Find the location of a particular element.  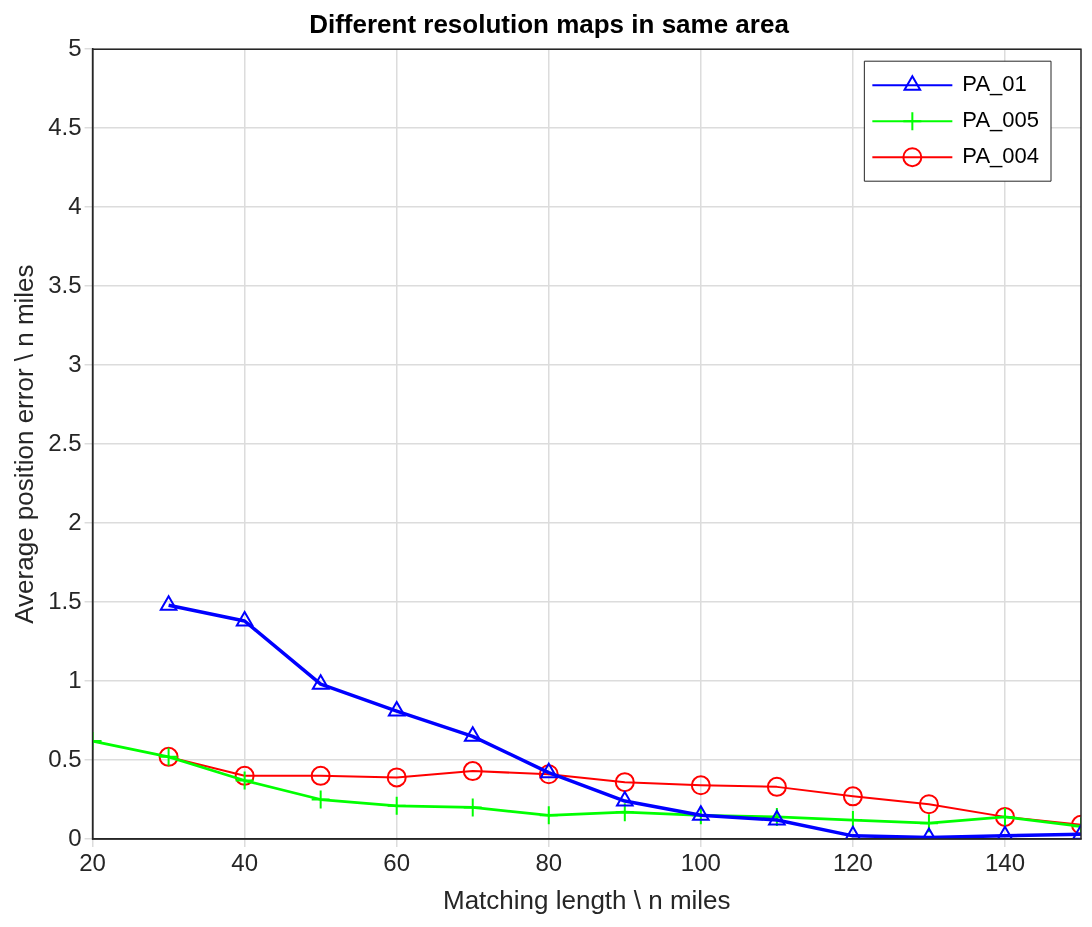

y-tick-label: 1 is located at coordinates (75, 679).